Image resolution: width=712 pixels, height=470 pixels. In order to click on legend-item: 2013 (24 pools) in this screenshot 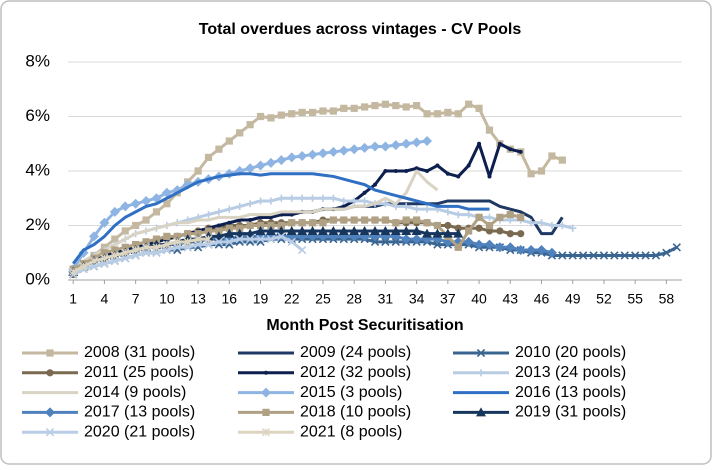, I will do `click(539, 372)`.